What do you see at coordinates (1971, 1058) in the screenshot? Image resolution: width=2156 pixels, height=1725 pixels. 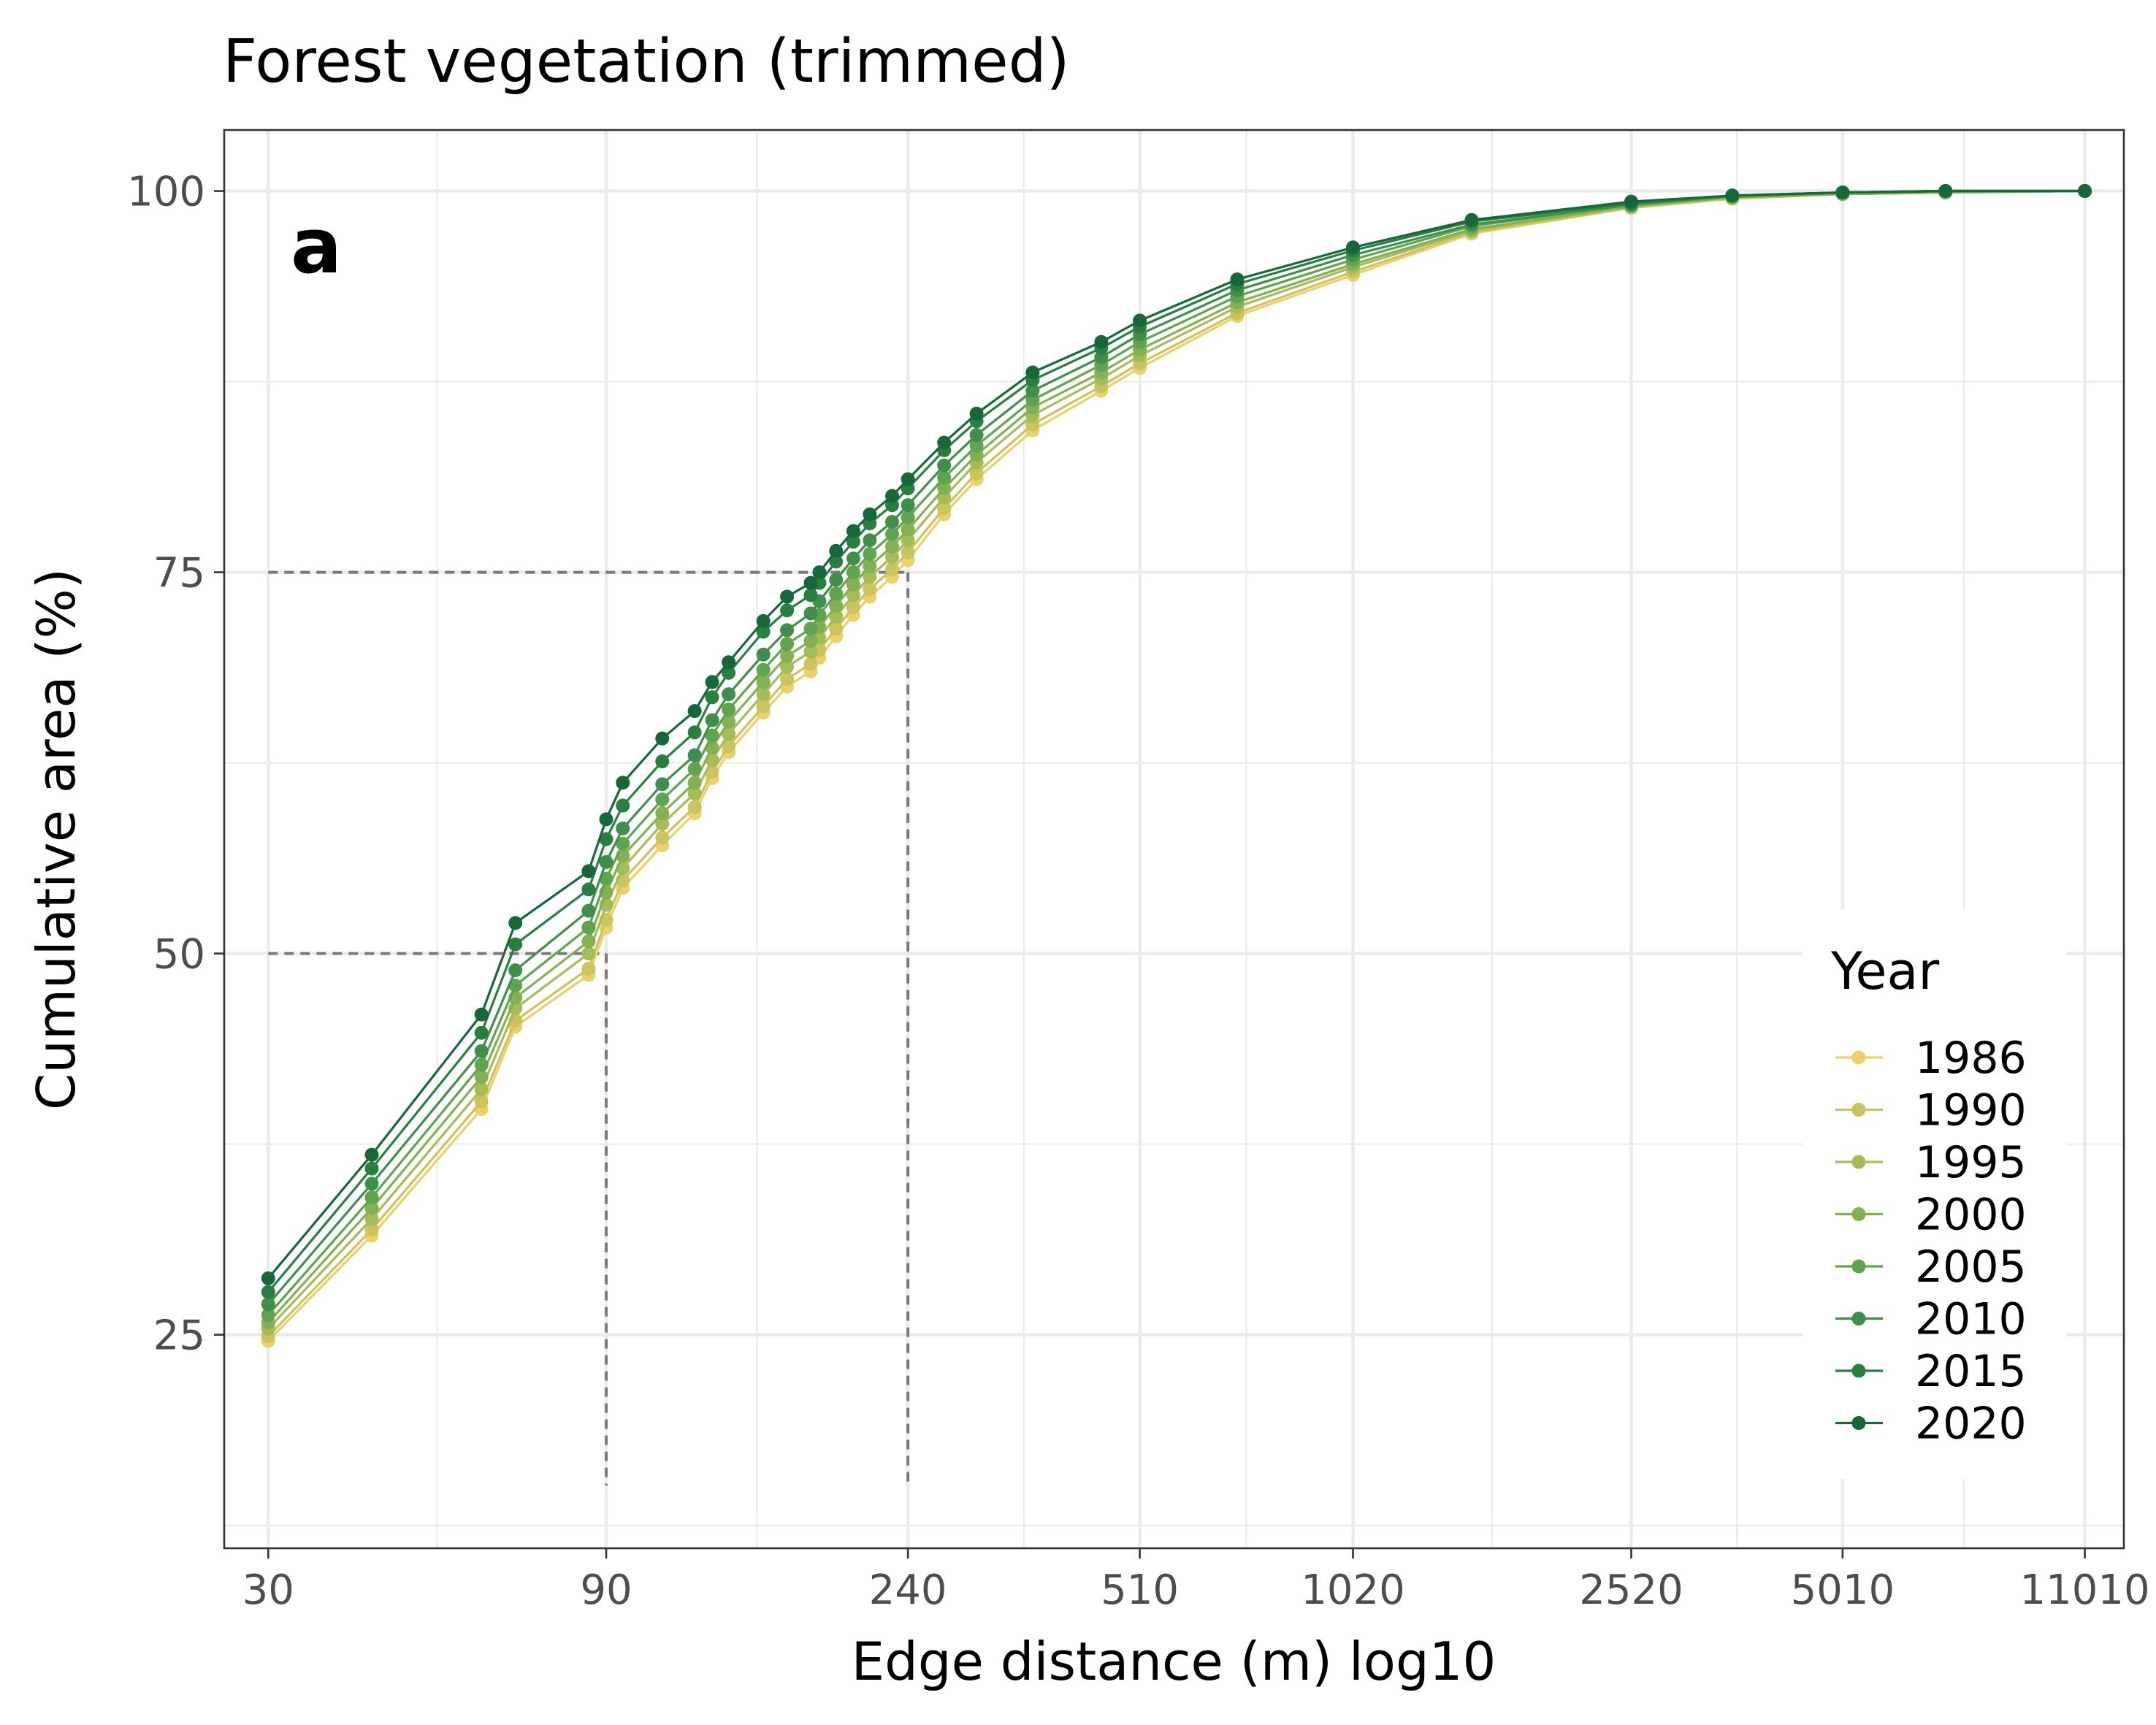 I see `legend-label: 1986` at bounding box center [1971, 1058].